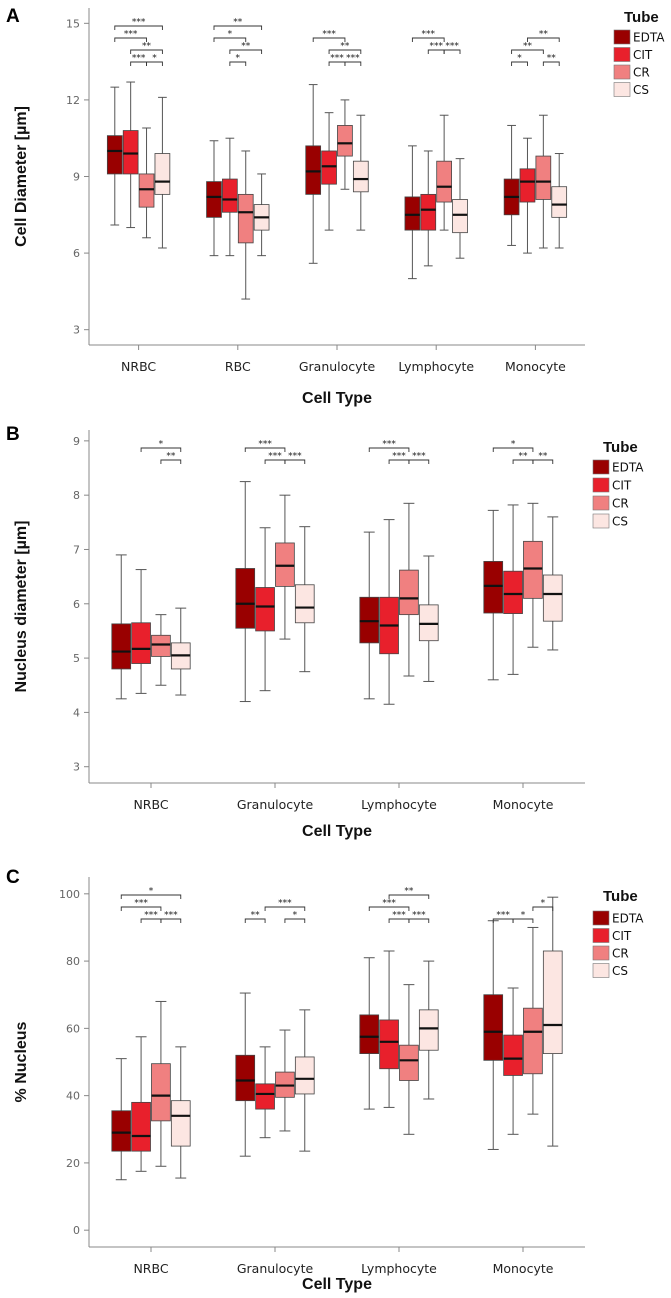 The height and width of the screenshot is (1298, 671). Describe the element at coordinates (73, 100) in the screenshot. I see `panel-a-y-tick-label: 12` at that location.